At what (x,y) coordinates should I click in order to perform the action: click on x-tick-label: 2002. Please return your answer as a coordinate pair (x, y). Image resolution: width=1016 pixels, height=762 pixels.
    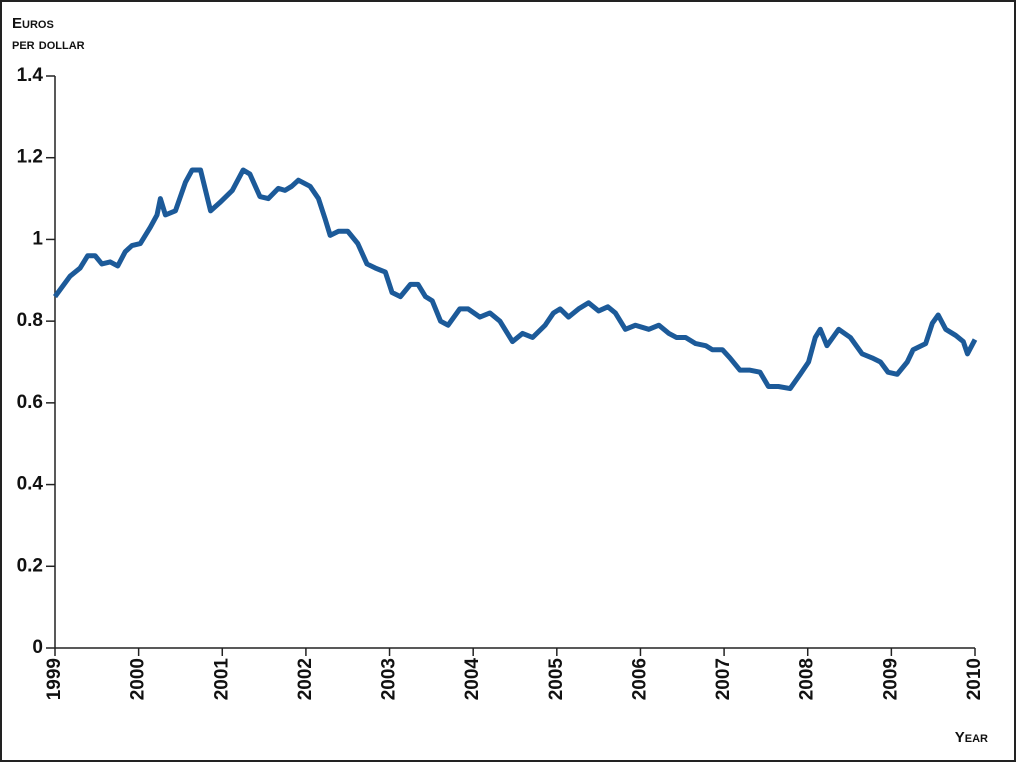
    Looking at the image, I should click on (305, 679).